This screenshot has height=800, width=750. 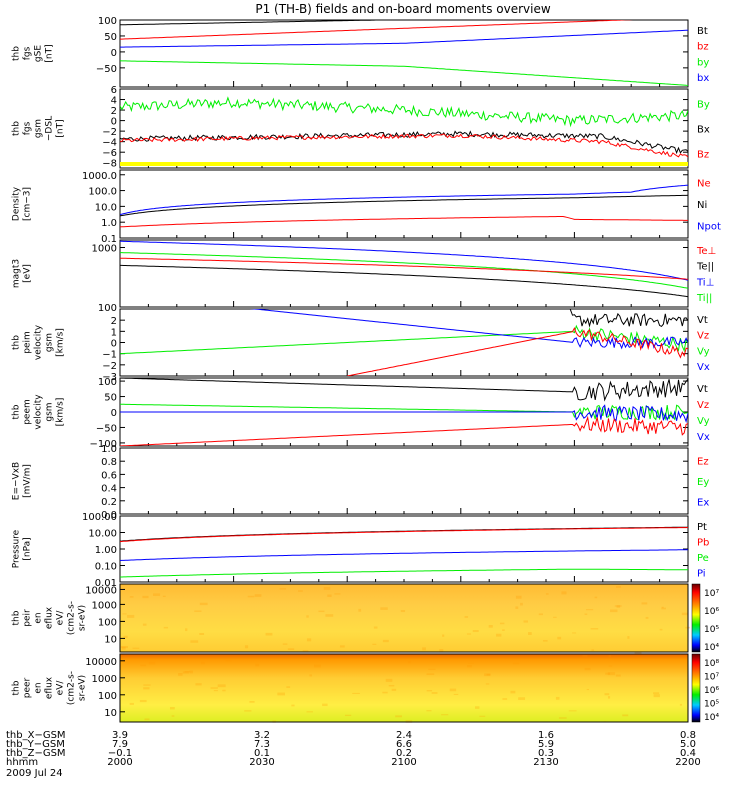 What do you see at coordinates (109, 502) in the screenshot?
I see `ytick-label: 0.2` at bounding box center [109, 502].